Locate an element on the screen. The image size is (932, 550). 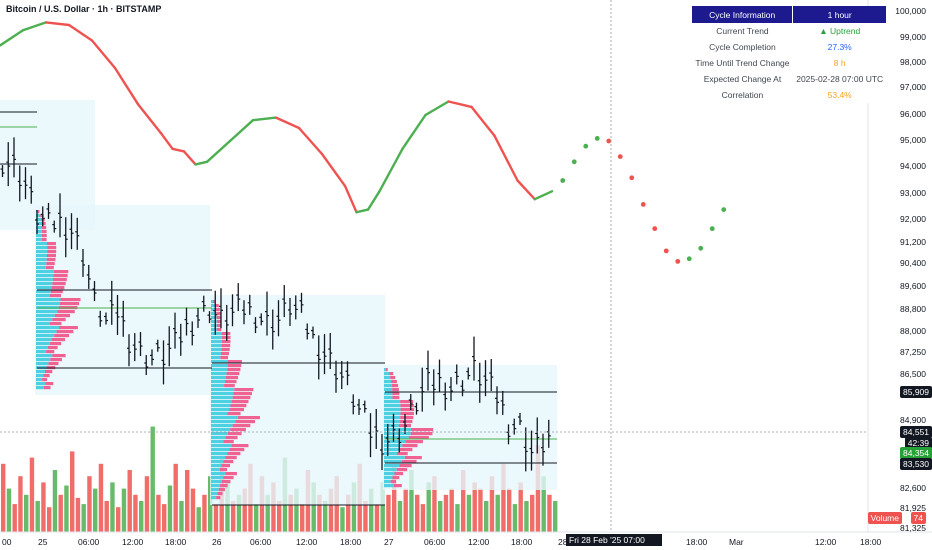
time-axis-tick: 00 is located at coordinates (7, 542).